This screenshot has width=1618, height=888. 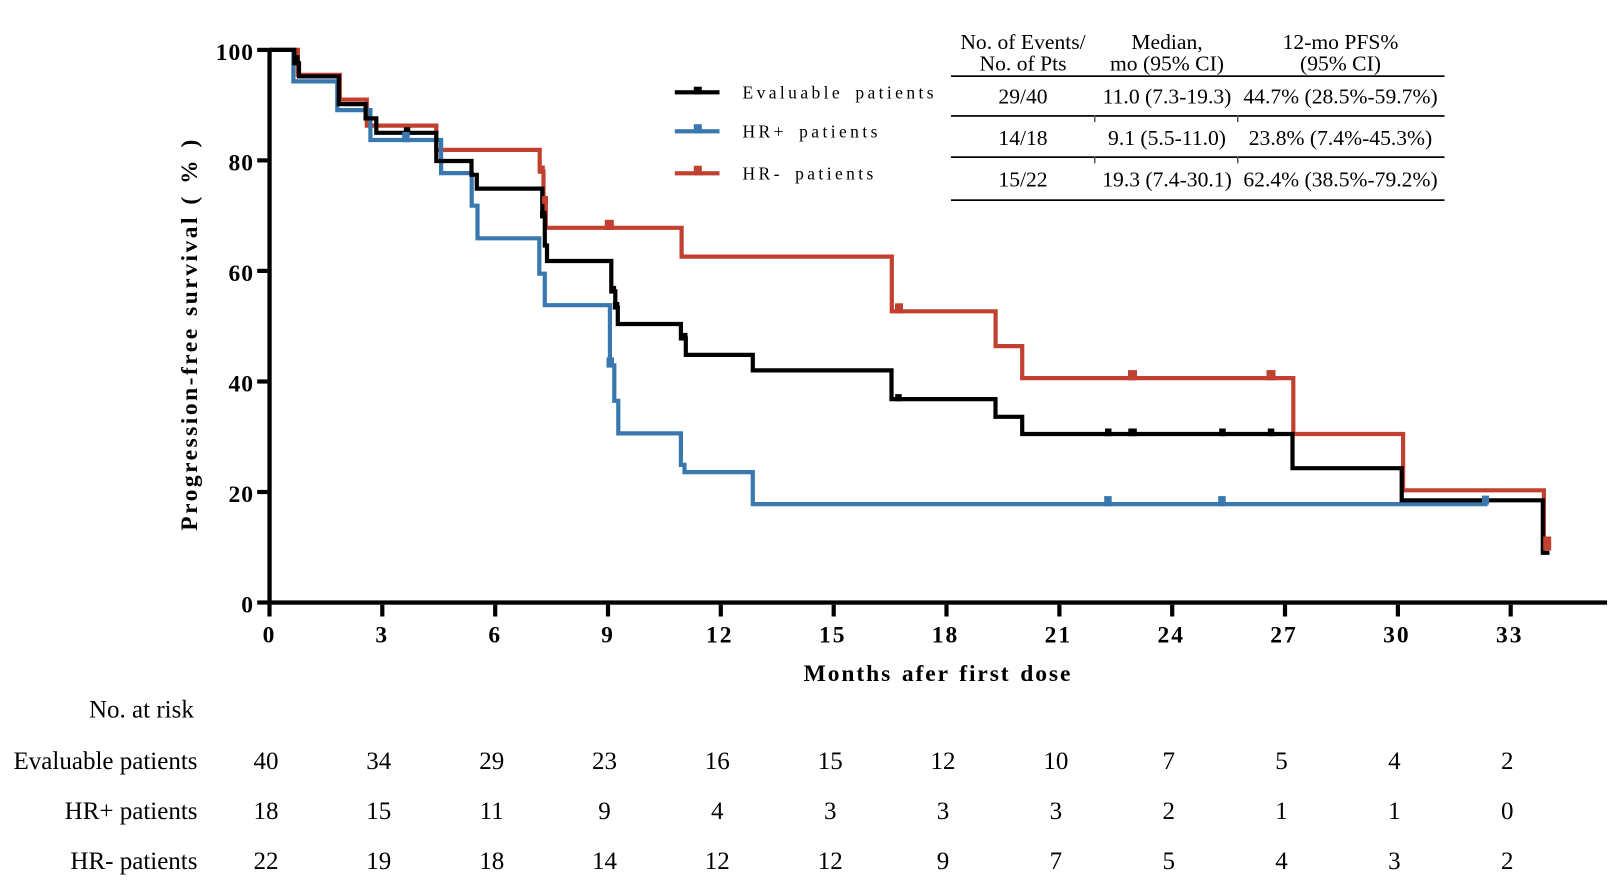 I want to click on svg-text: 62.4% (38.5%-79.2%), so click(x=1340, y=180).